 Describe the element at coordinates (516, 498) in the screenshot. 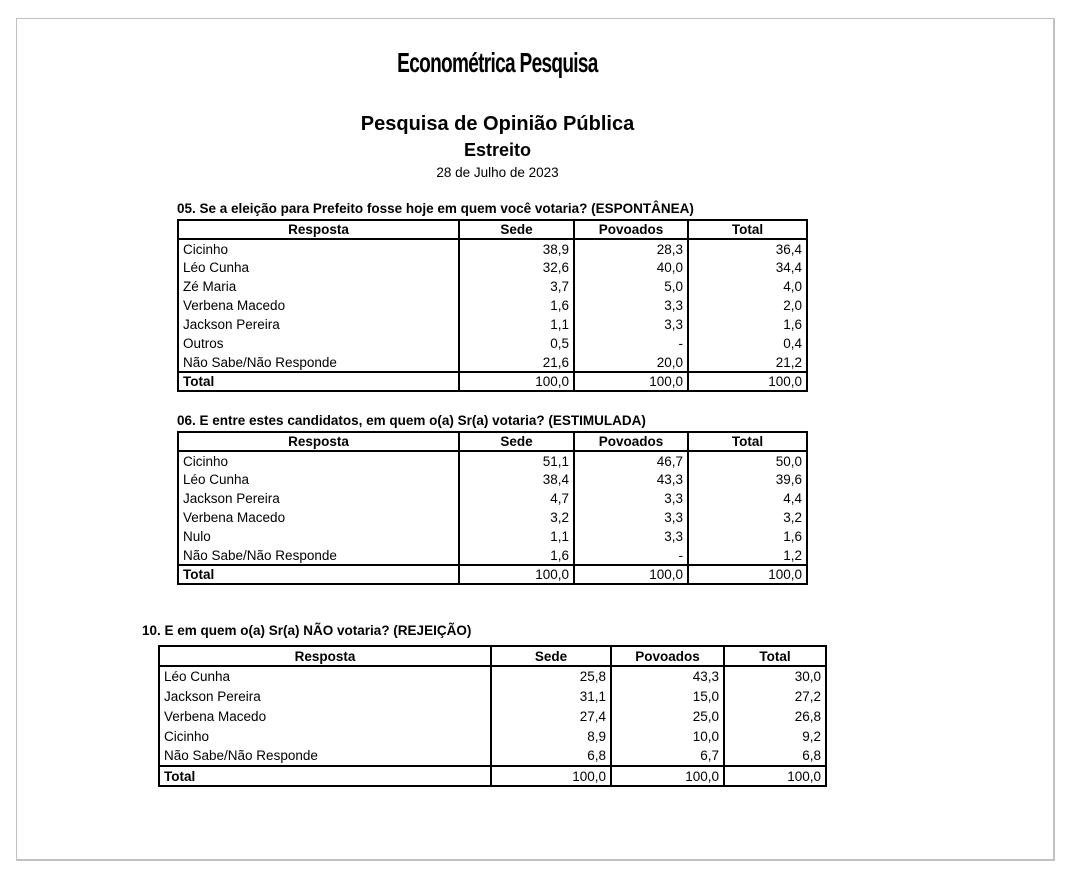

I see `value-cell: 4,7` at that location.